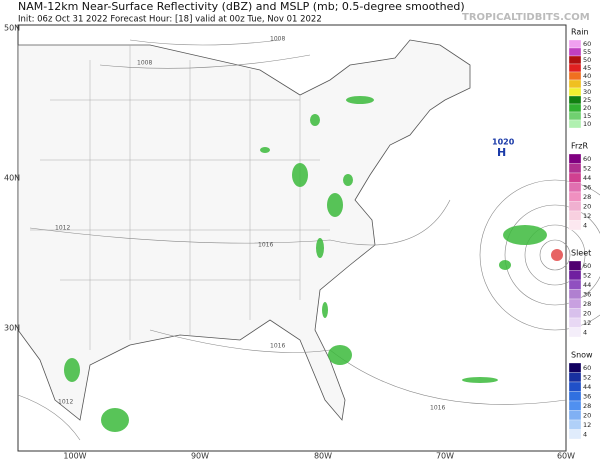 Image resolution: width=600 pixels, height=461 pixels. Describe the element at coordinates (74, 456) in the screenshot. I see `lon-label: 100W` at that location.